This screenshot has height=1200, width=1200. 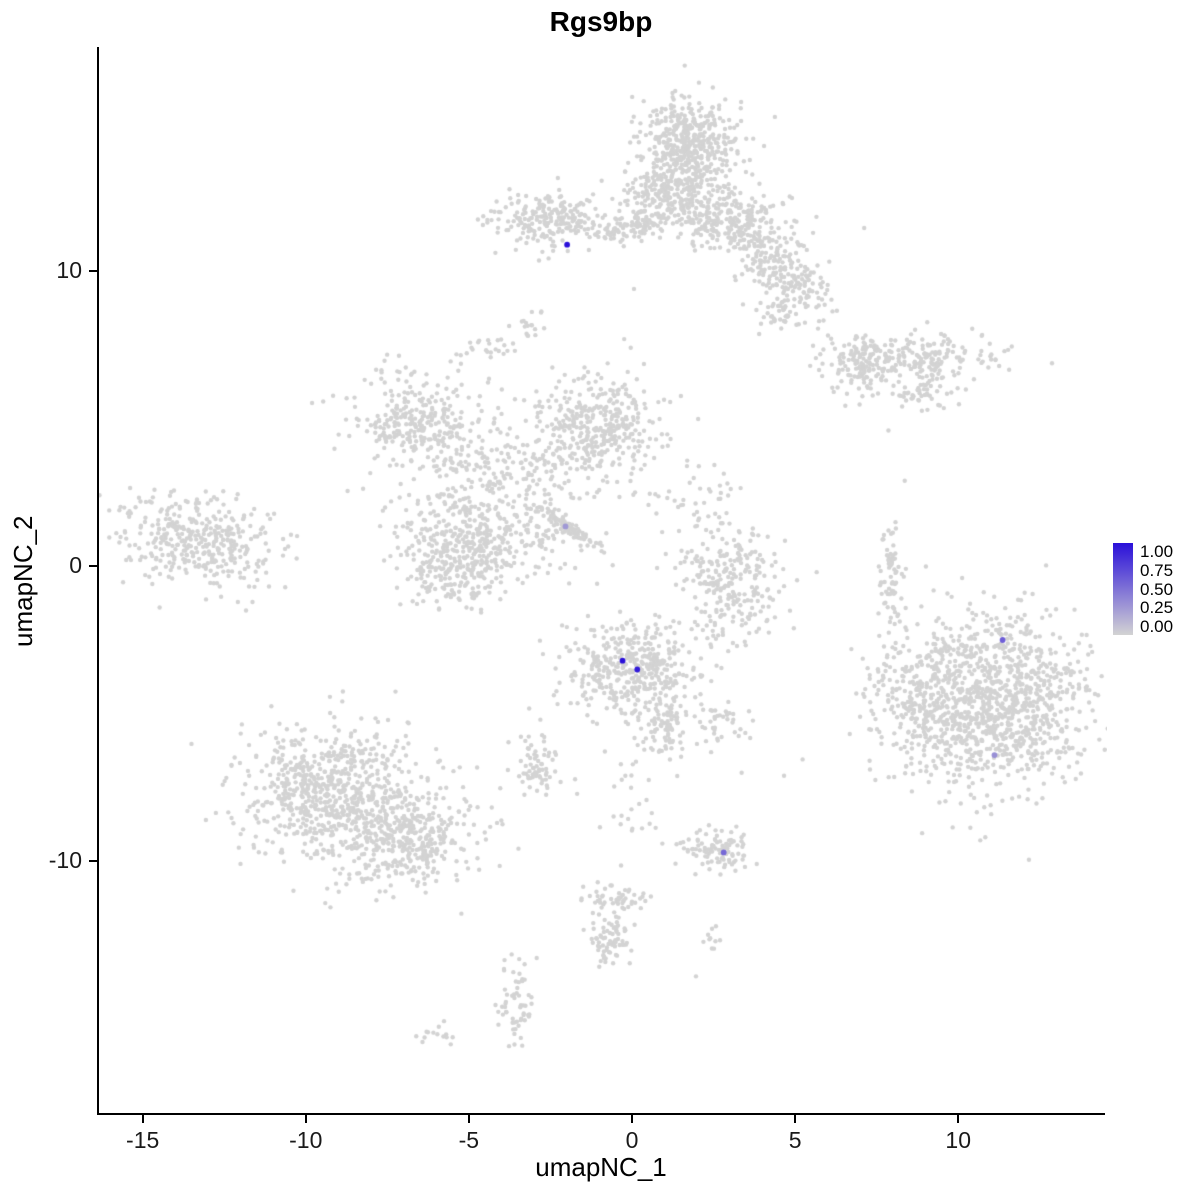 I want to click on legend-gradient-bar, so click(x=1123, y=589).